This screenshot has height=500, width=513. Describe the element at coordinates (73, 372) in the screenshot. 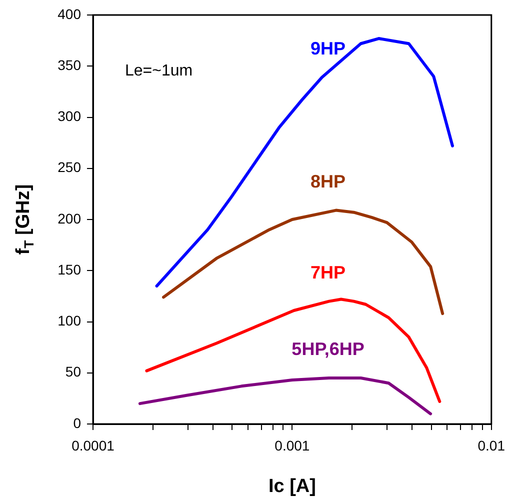

I see `y-tick-label: 50` at that location.